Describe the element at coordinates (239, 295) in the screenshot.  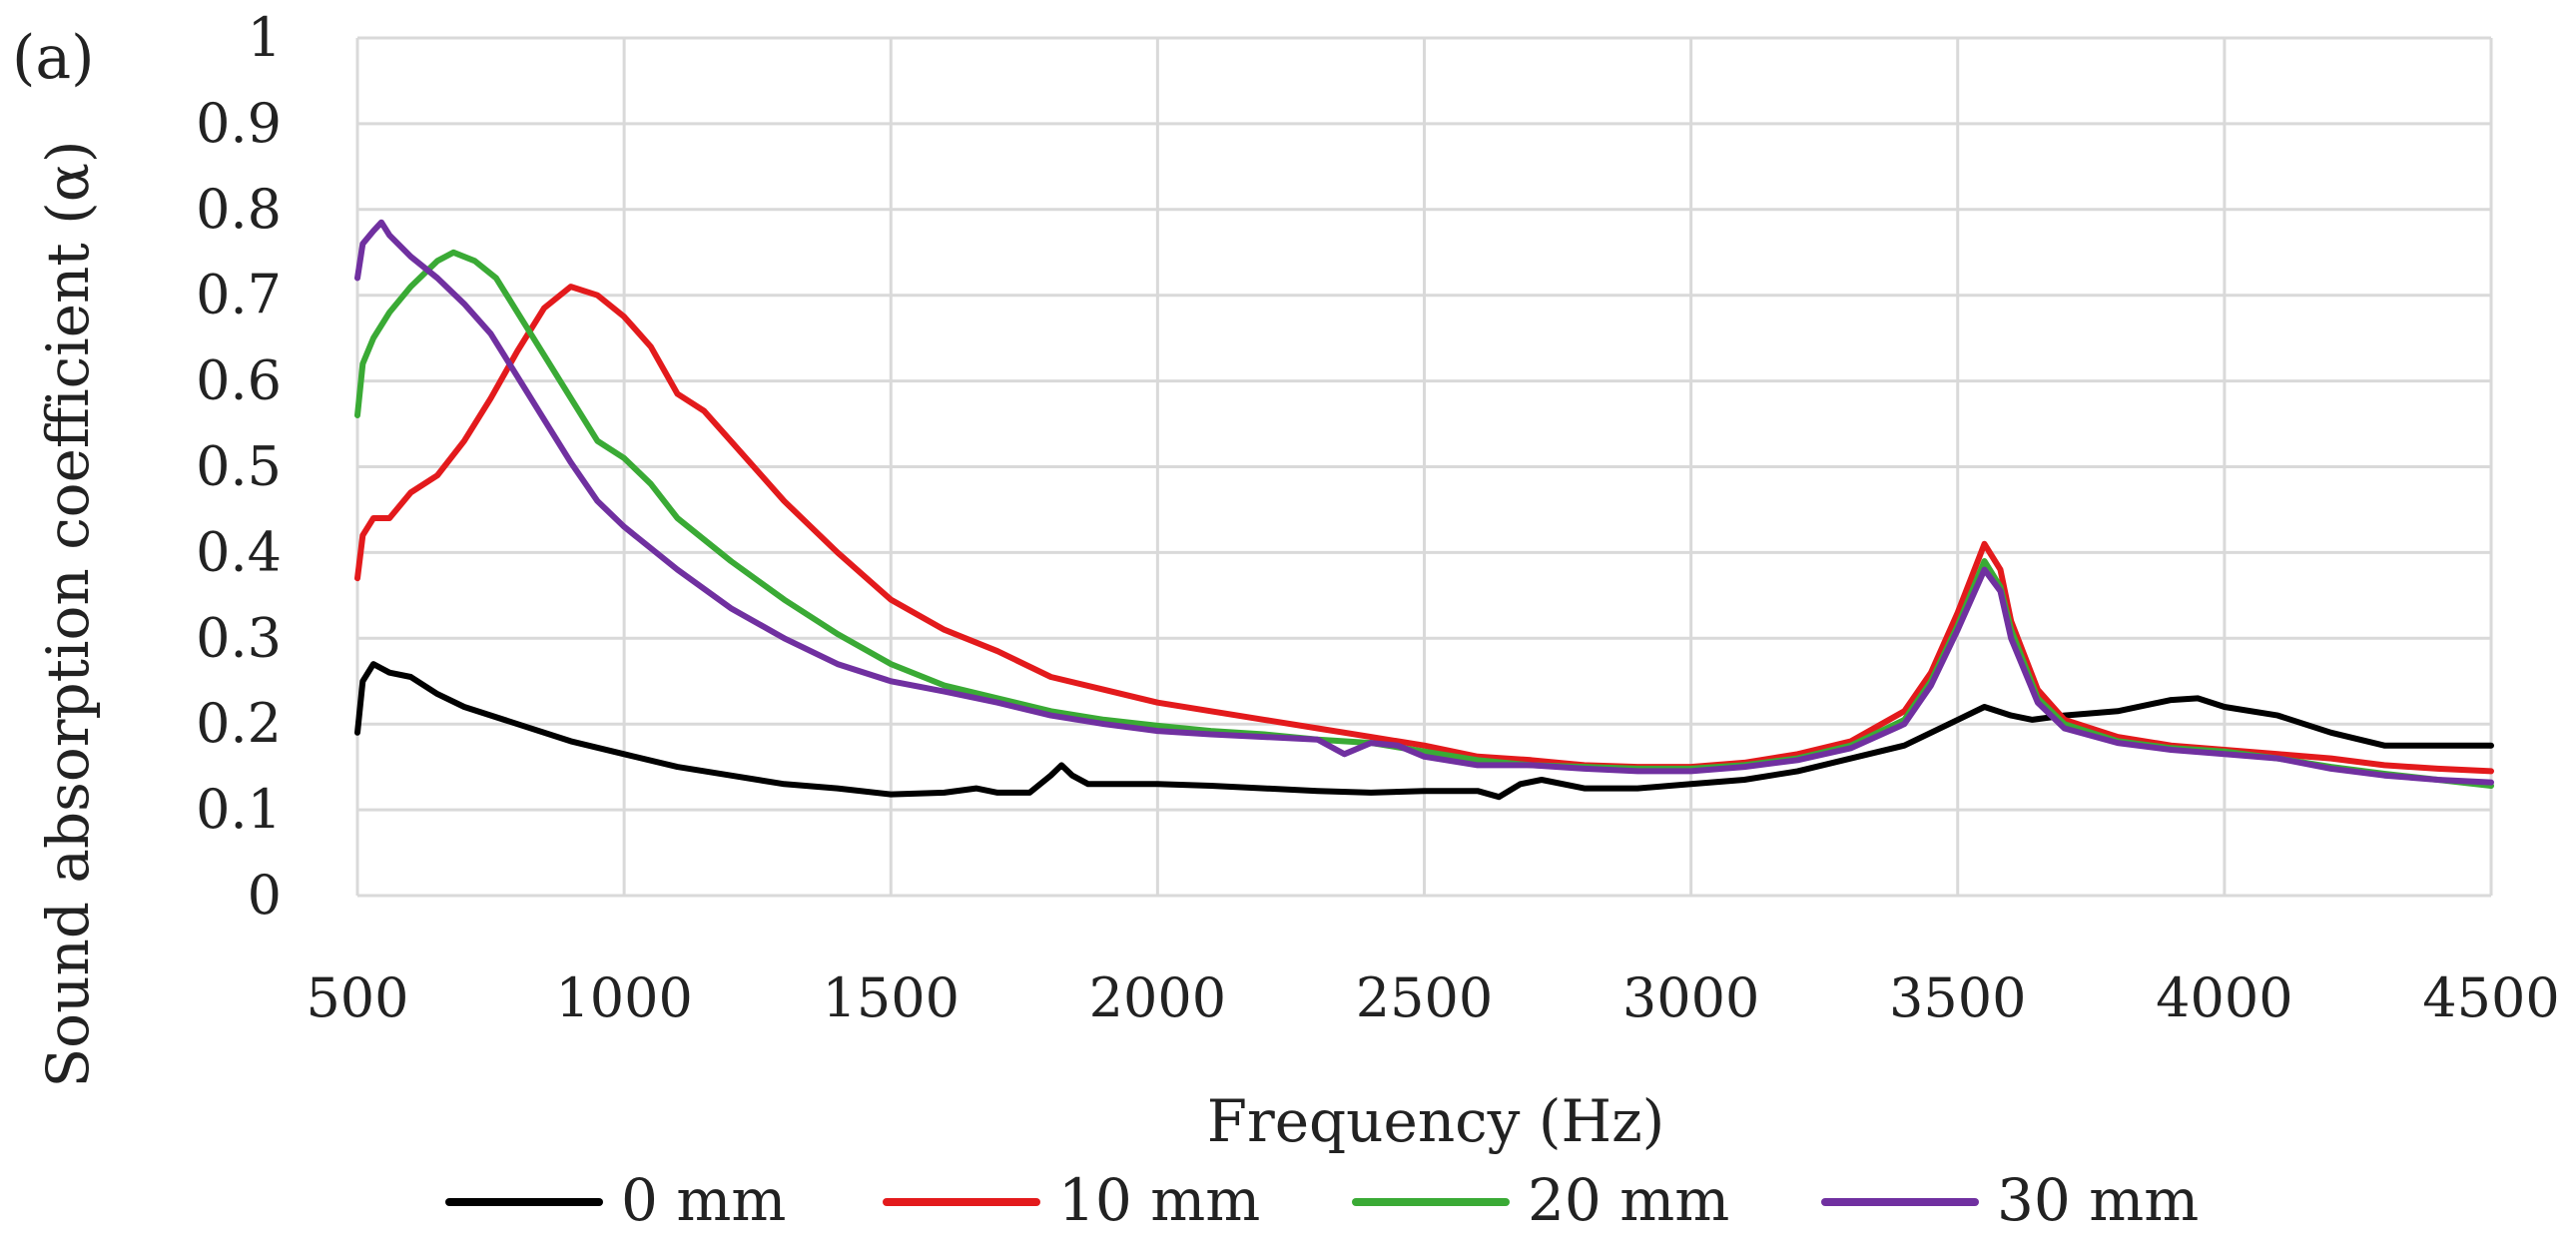
I see `y-tick-label: 0.7` at that location.